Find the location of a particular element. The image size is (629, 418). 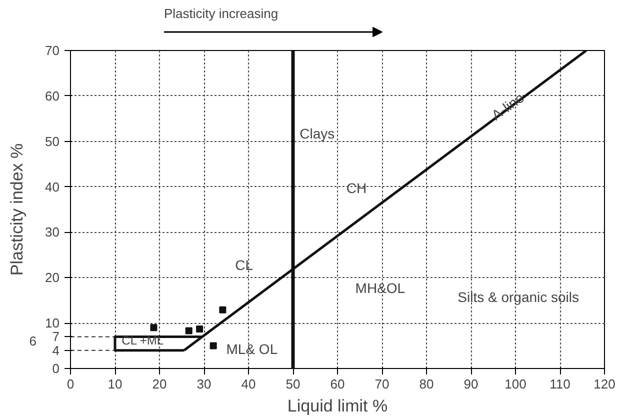

y-tick-label: 60 is located at coordinates (52, 96).